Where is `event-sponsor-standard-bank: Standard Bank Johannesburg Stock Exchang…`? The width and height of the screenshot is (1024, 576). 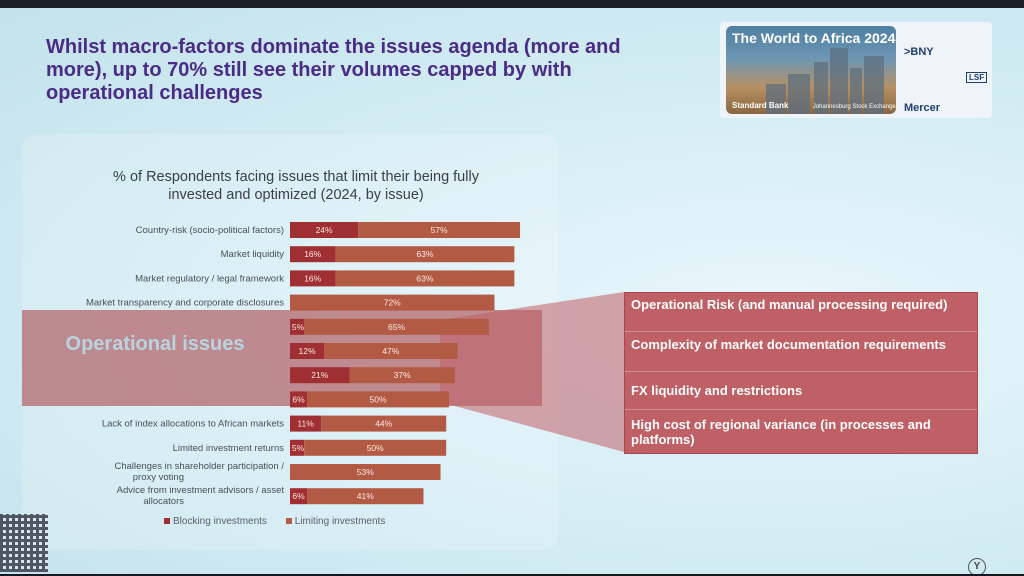
event-sponsor-standard-bank: Standard Bank Johannesburg Stock Exchang… is located at coordinates (814, 105).